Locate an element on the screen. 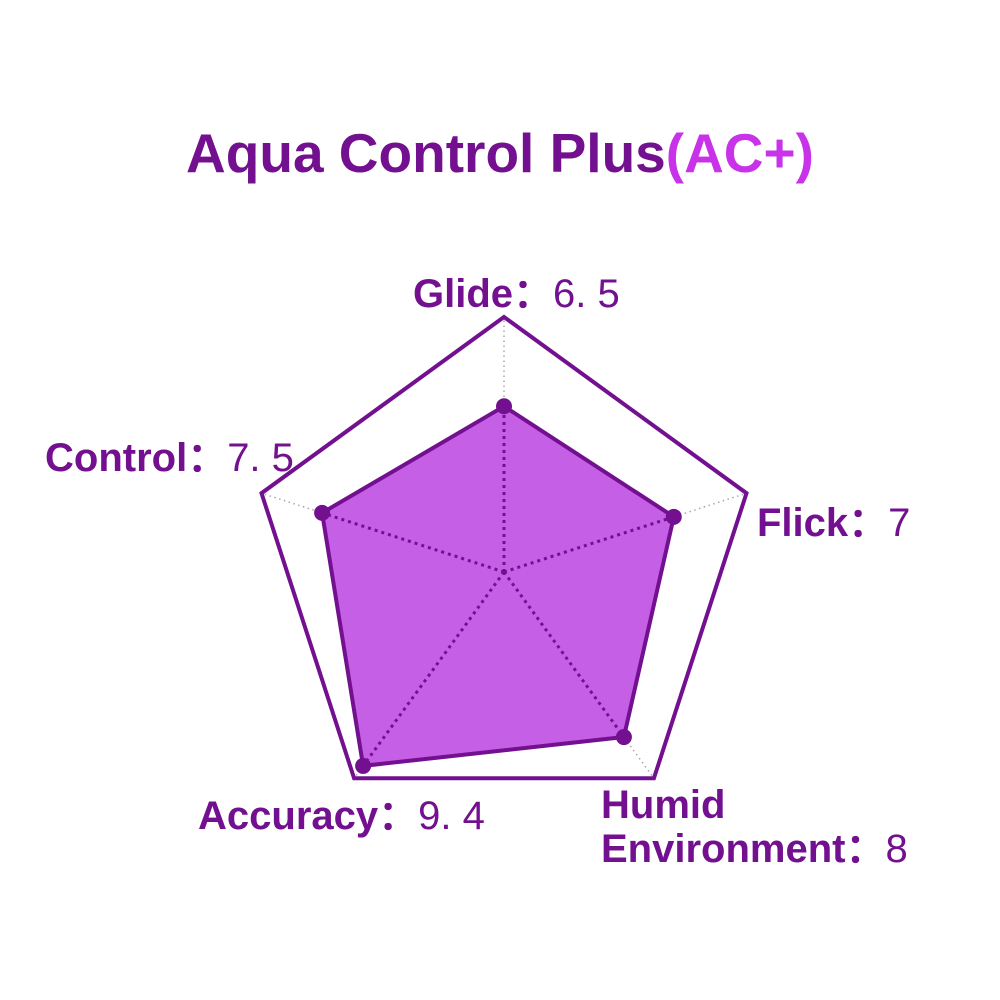 The image size is (1000, 1000). radar-area is located at coordinates (498, 586).